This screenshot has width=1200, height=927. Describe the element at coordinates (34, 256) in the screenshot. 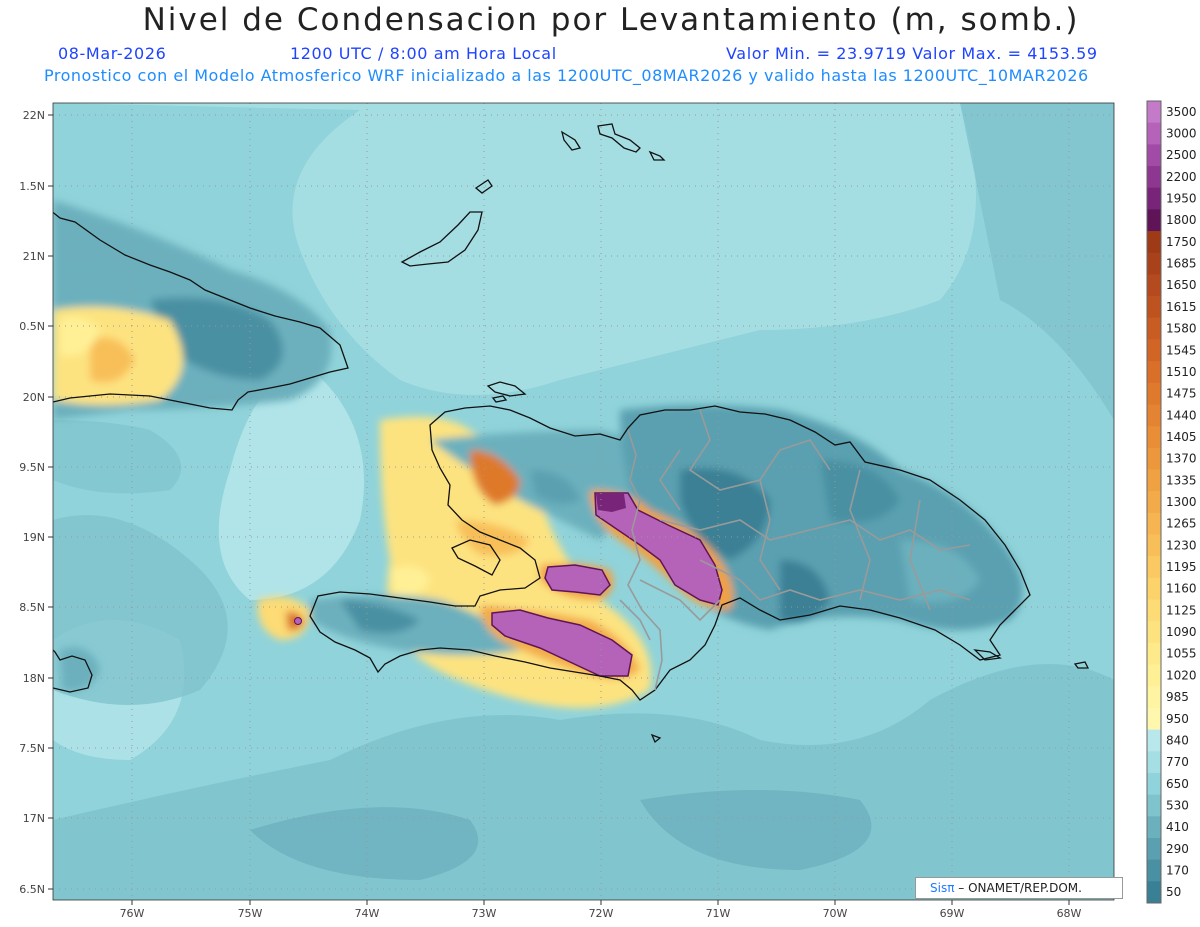

I see `lat-label: 21N` at that location.